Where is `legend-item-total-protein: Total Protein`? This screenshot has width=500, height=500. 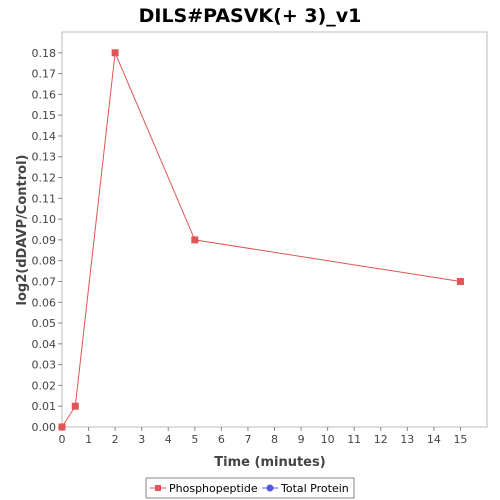 legend-item-total-protein: Total Protein is located at coordinates (305, 488).